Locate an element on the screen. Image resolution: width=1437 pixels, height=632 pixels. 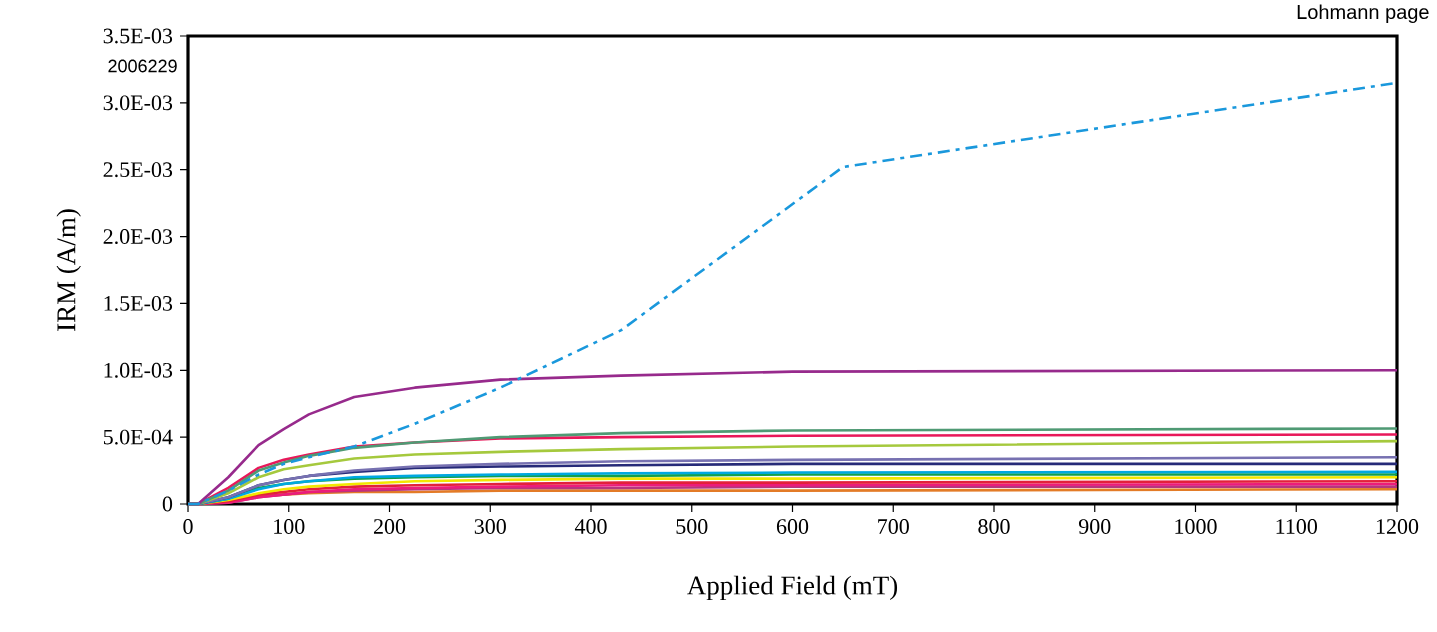
x-tick-label: 100 is located at coordinates (289, 526).